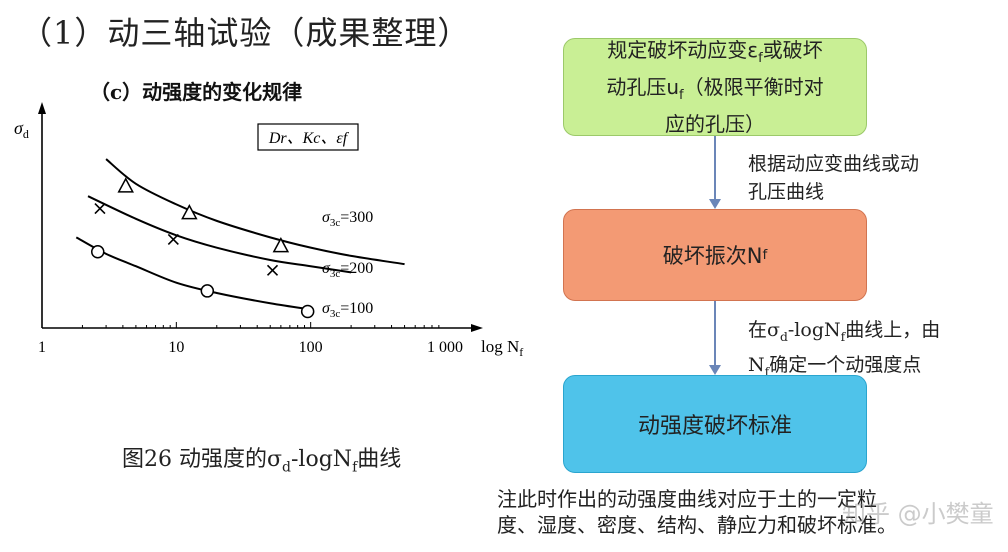 This screenshot has width=1008, height=552. What do you see at coordinates (767, 371) in the screenshot?
I see `note2-line2-sub: f` at bounding box center [767, 371].